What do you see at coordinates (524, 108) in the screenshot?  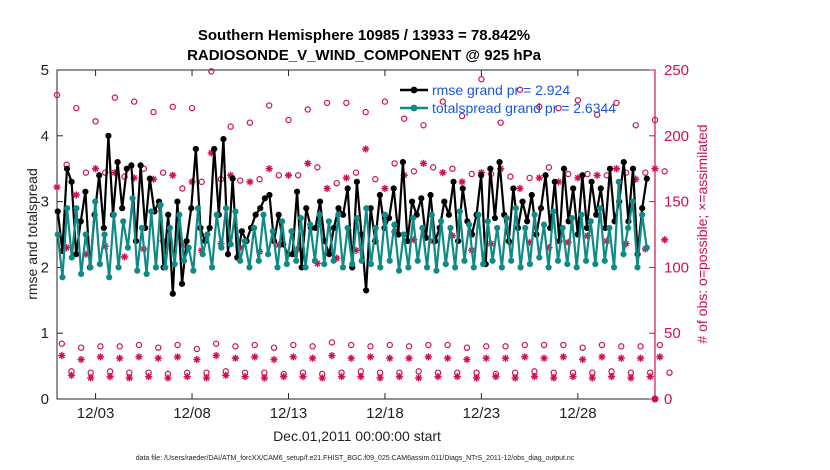 I see `legend-label: totalspread grand pr = 2.6344` at bounding box center [524, 108].